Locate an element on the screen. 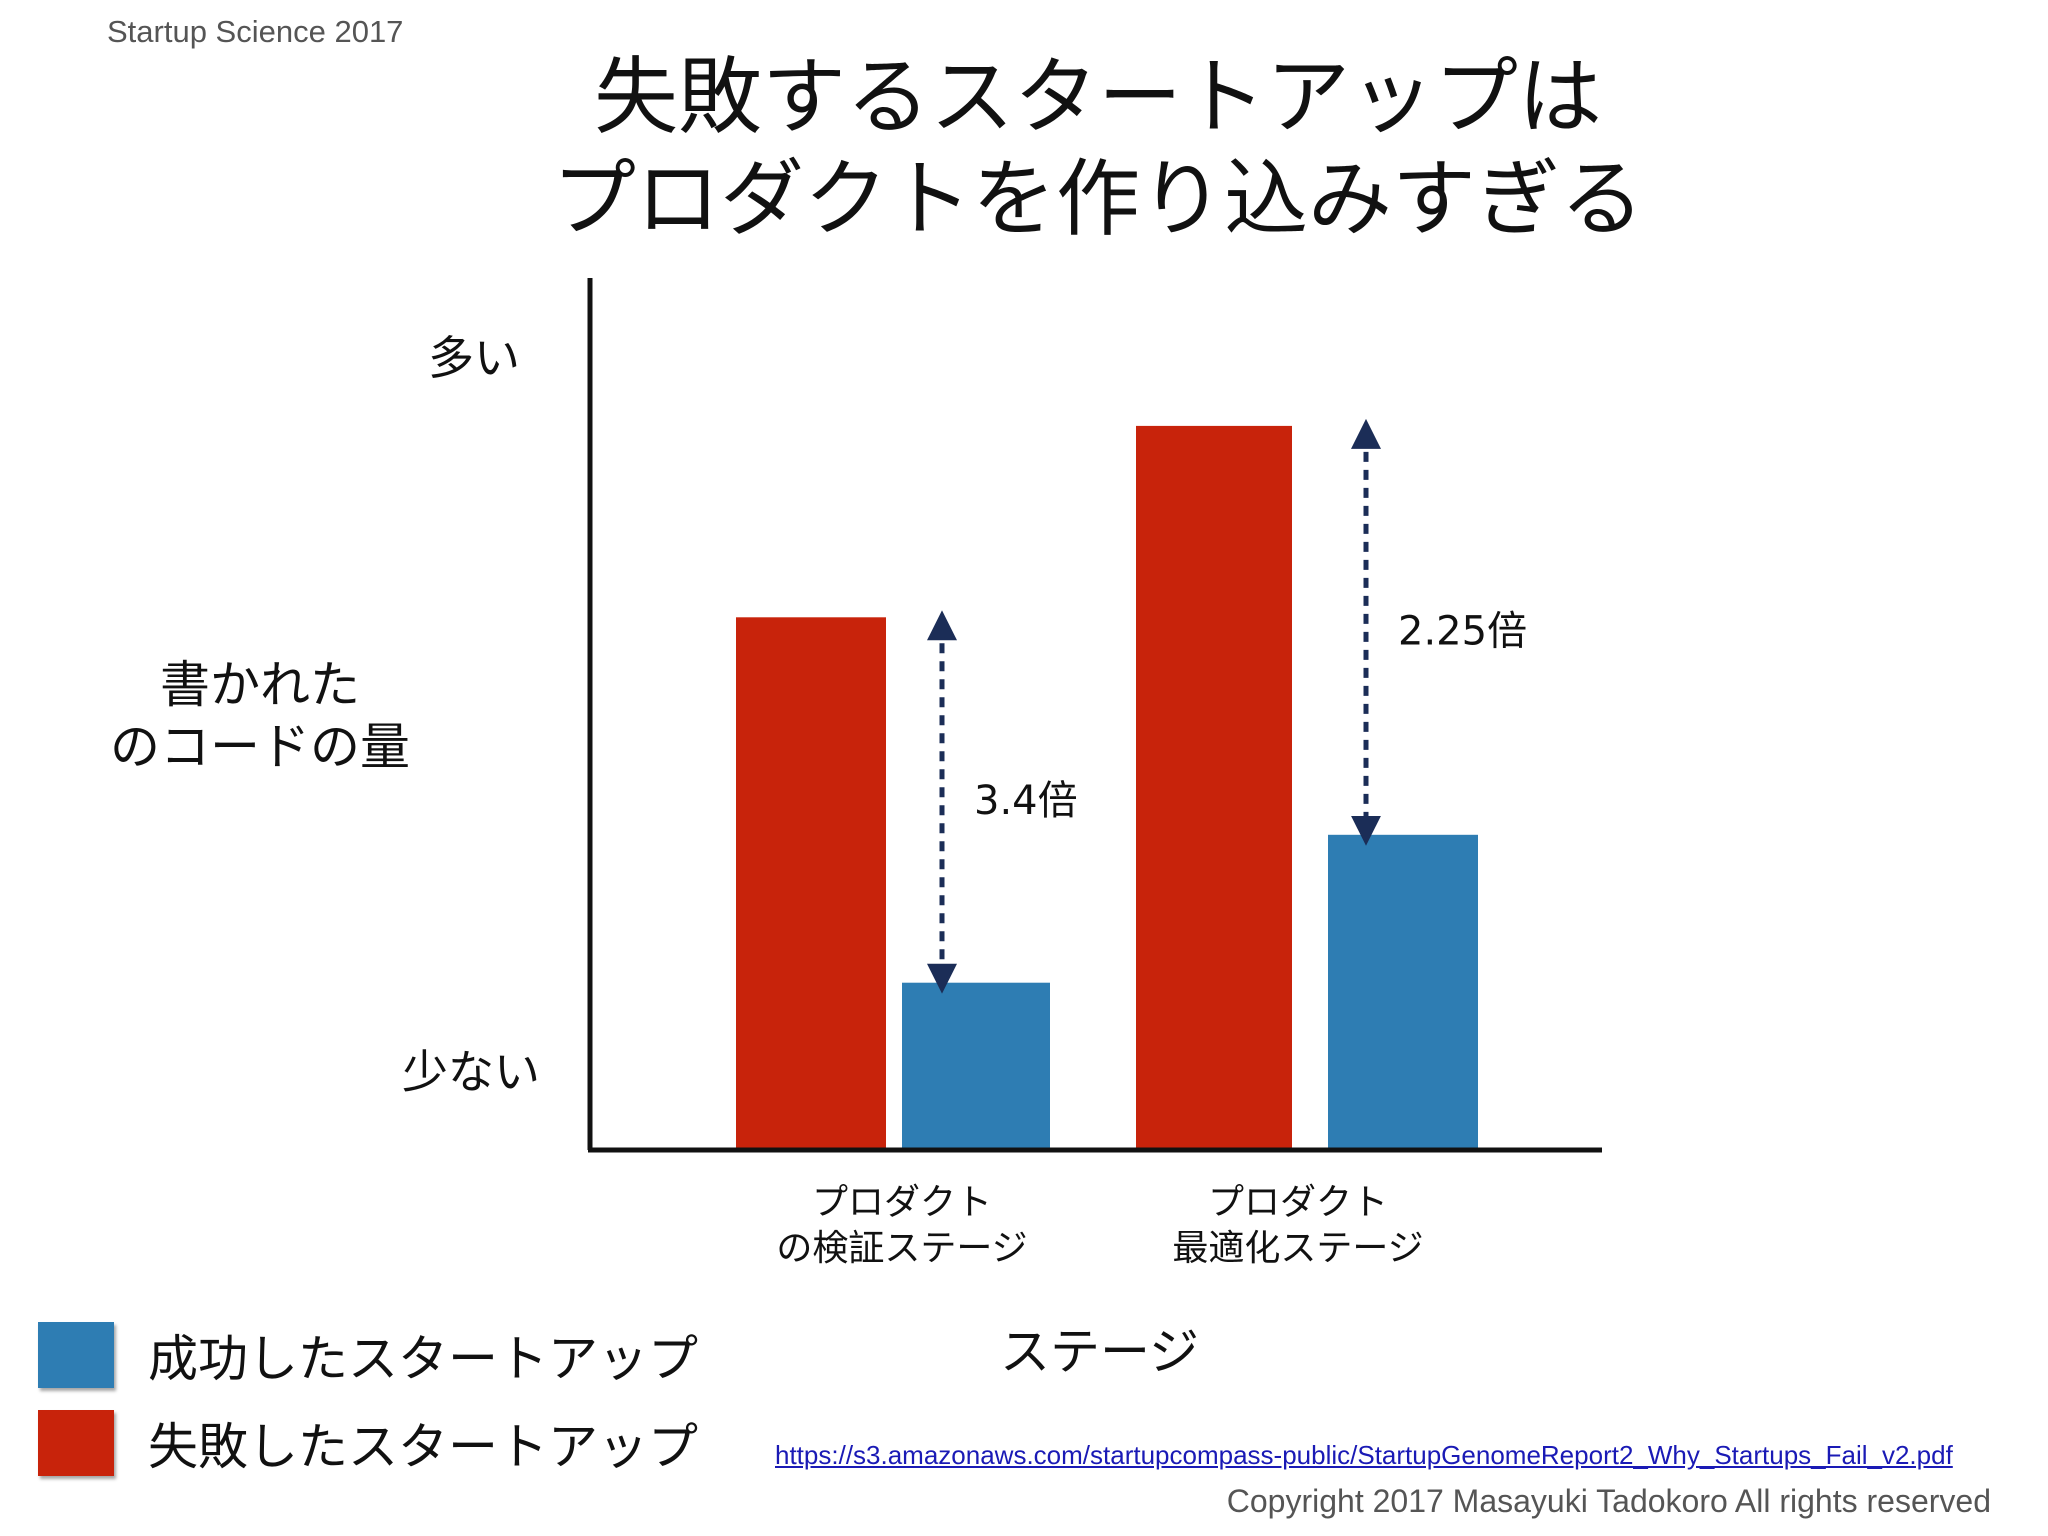 This screenshot has width=2048, height=1536. brand-label: Startup Science 2017 is located at coordinates (255, 31).